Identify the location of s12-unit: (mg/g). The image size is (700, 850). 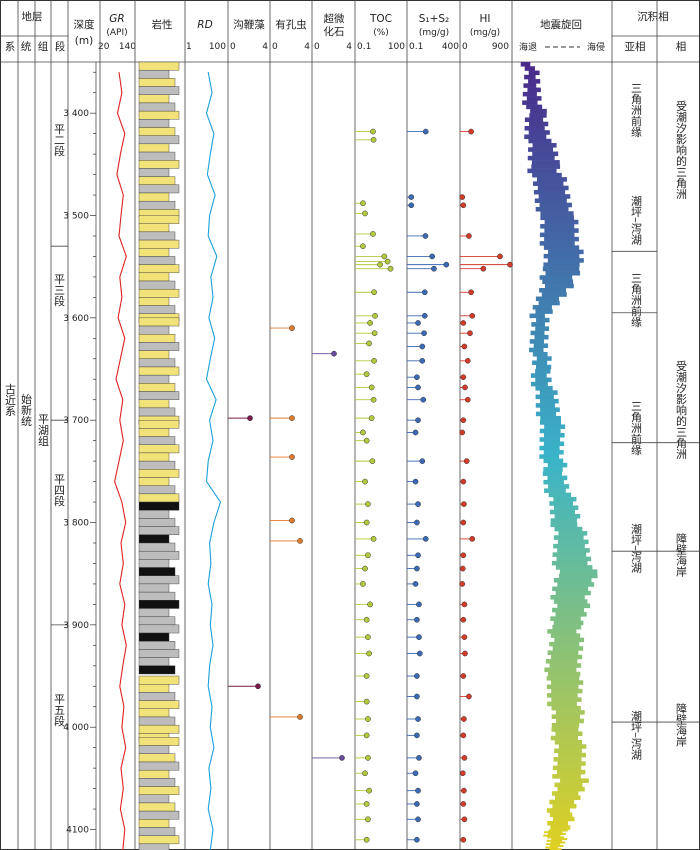
(434, 33).